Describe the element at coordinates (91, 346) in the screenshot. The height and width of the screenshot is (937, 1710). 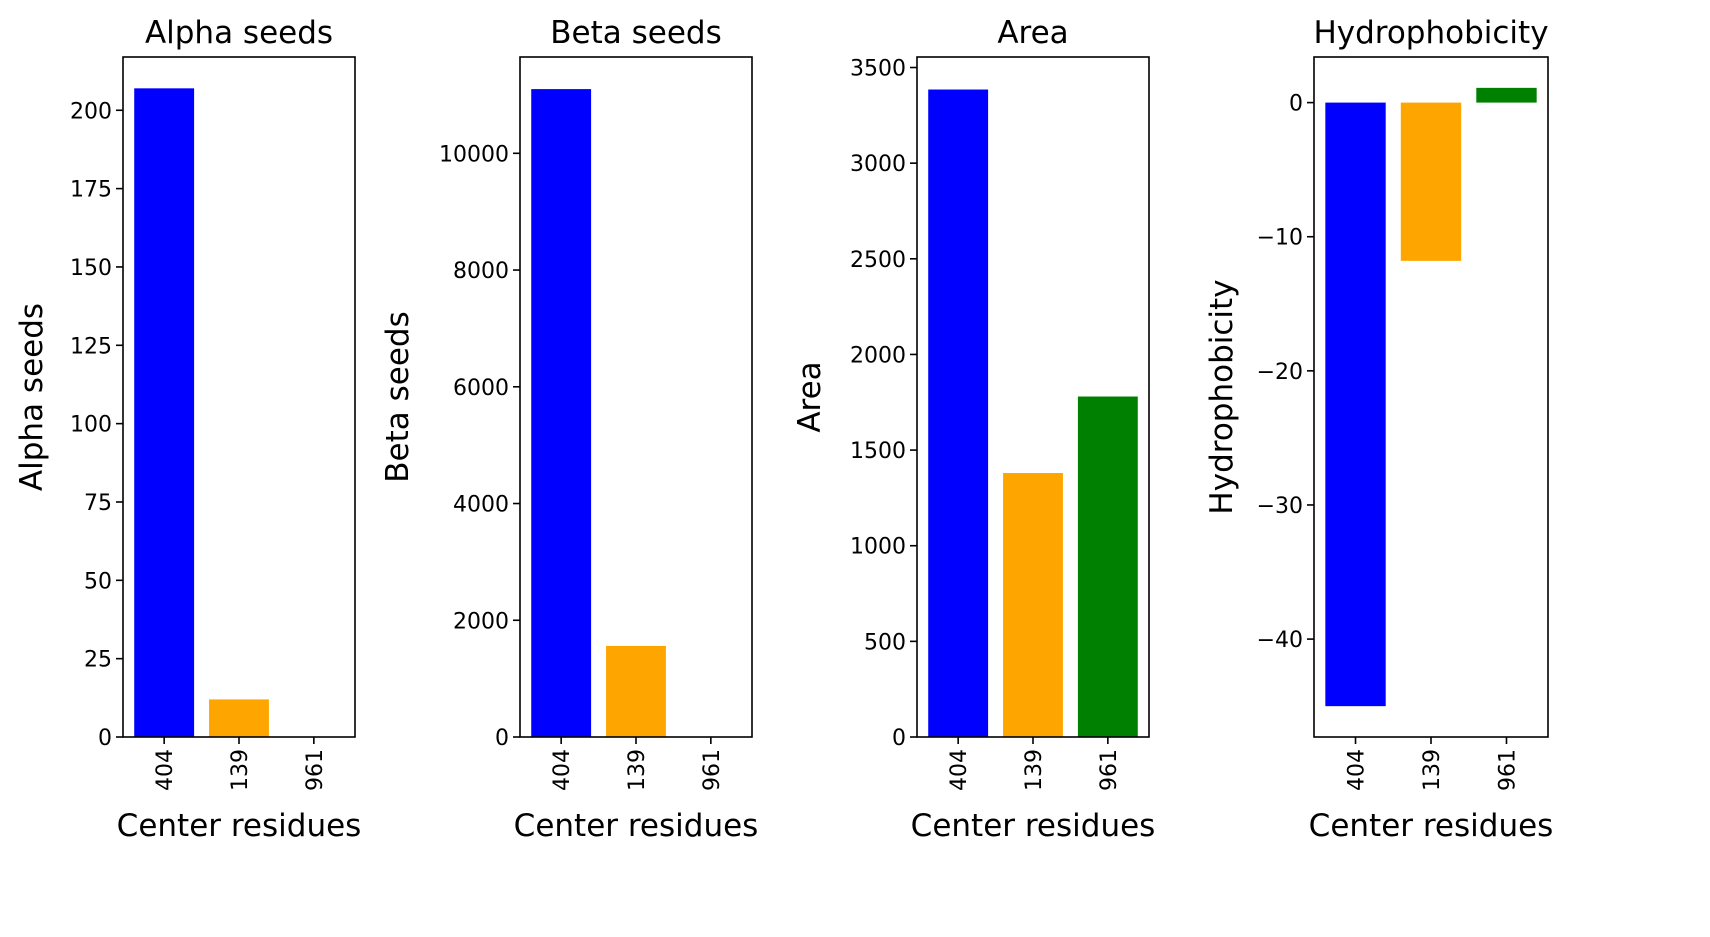
I see `y-tick-label: 125` at that location.